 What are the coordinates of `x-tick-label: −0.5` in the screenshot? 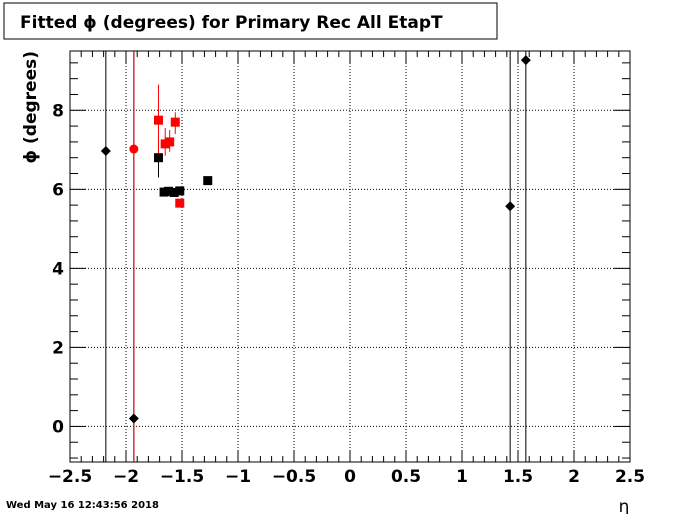 It's located at (294, 477).